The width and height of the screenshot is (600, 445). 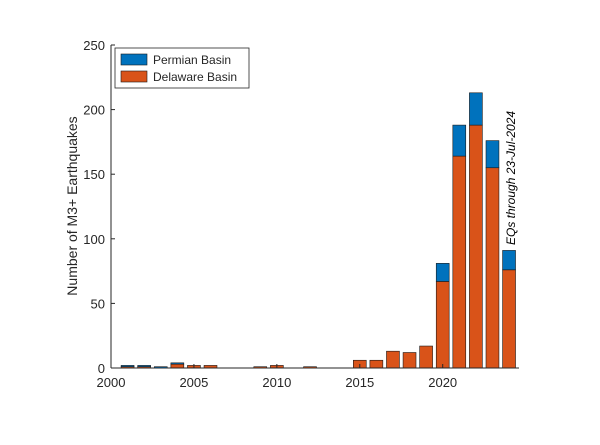 What do you see at coordinates (98, 303) in the screenshot?
I see `y-tick-label-50: 50` at bounding box center [98, 303].